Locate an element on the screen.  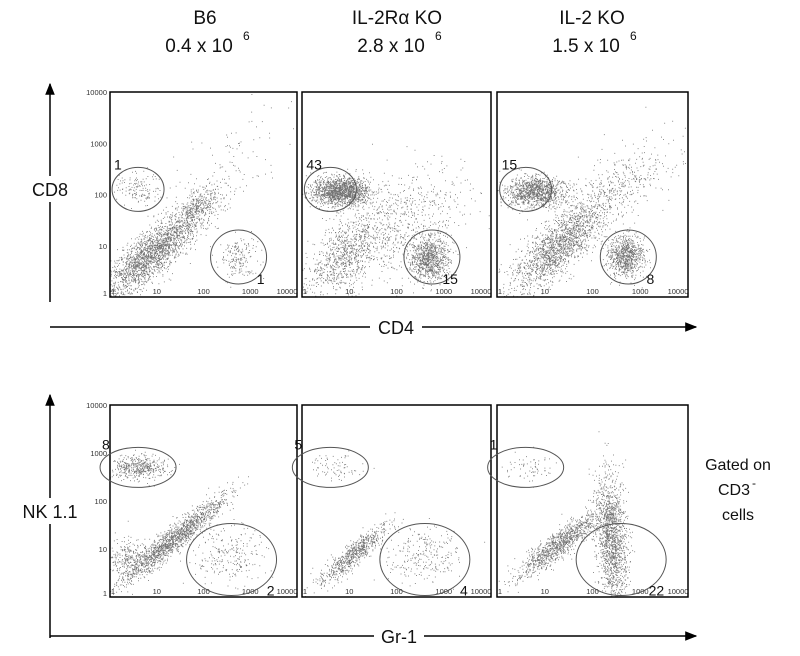
column-title: IL-2Rα KO is located at coordinates (397, 18).